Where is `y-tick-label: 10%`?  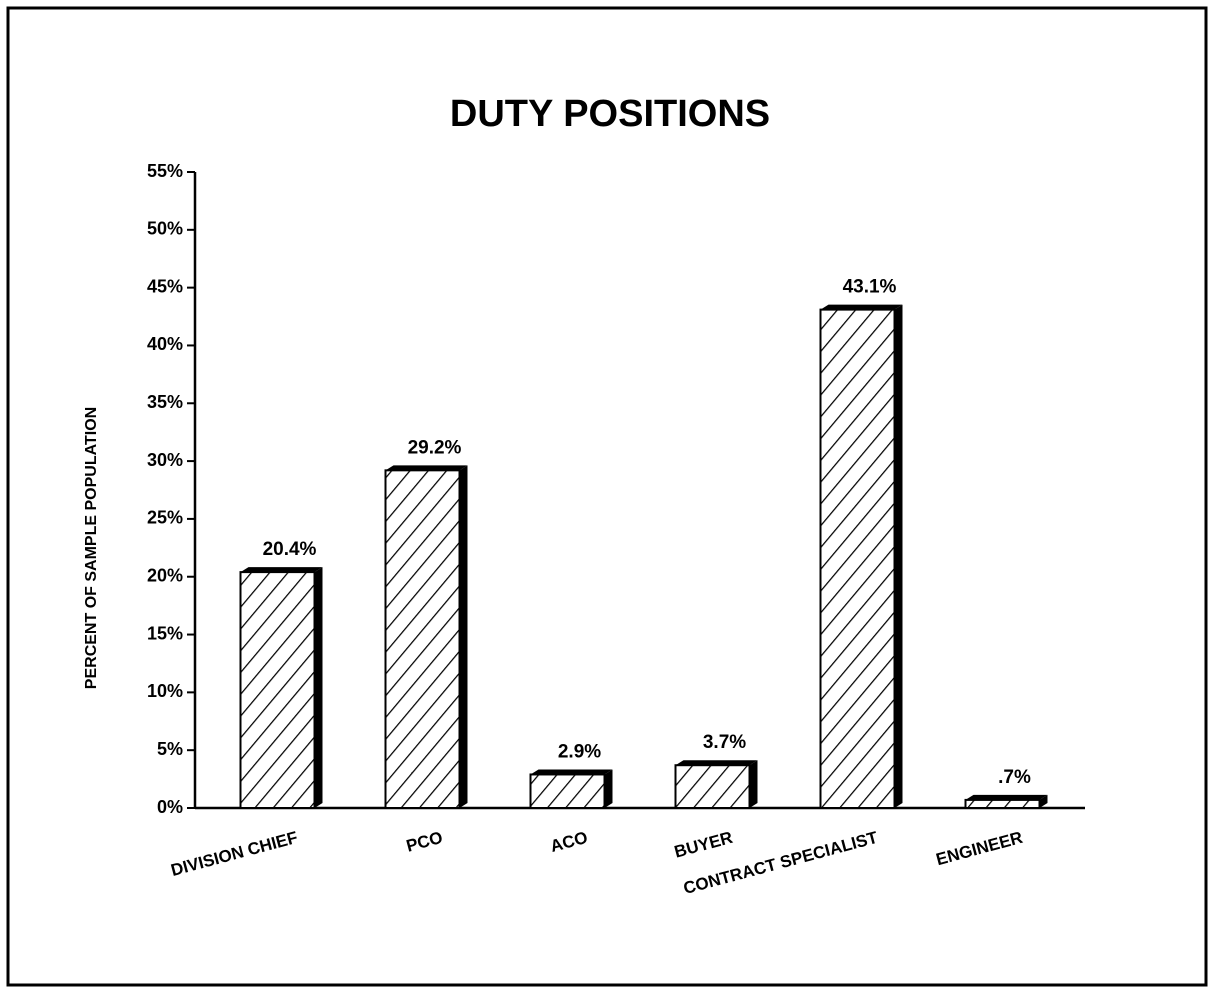
y-tick-label: 10% is located at coordinates (165, 691).